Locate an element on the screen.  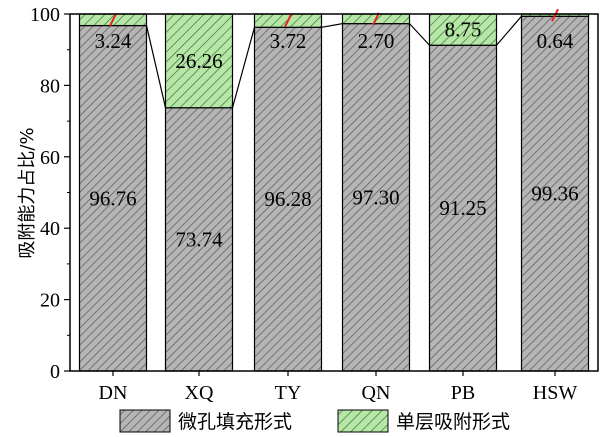
bar-monolayer-xq is located at coordinates (199, 61).